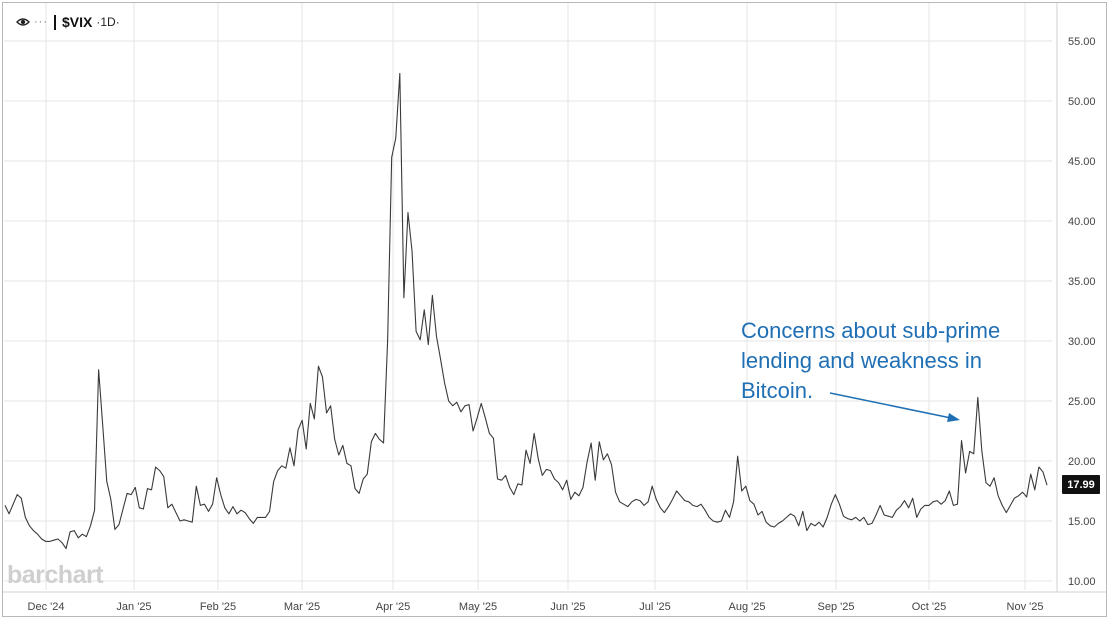 This screenshot has height=621, width=1111. I want to click on header-divider, so click(55, 22).